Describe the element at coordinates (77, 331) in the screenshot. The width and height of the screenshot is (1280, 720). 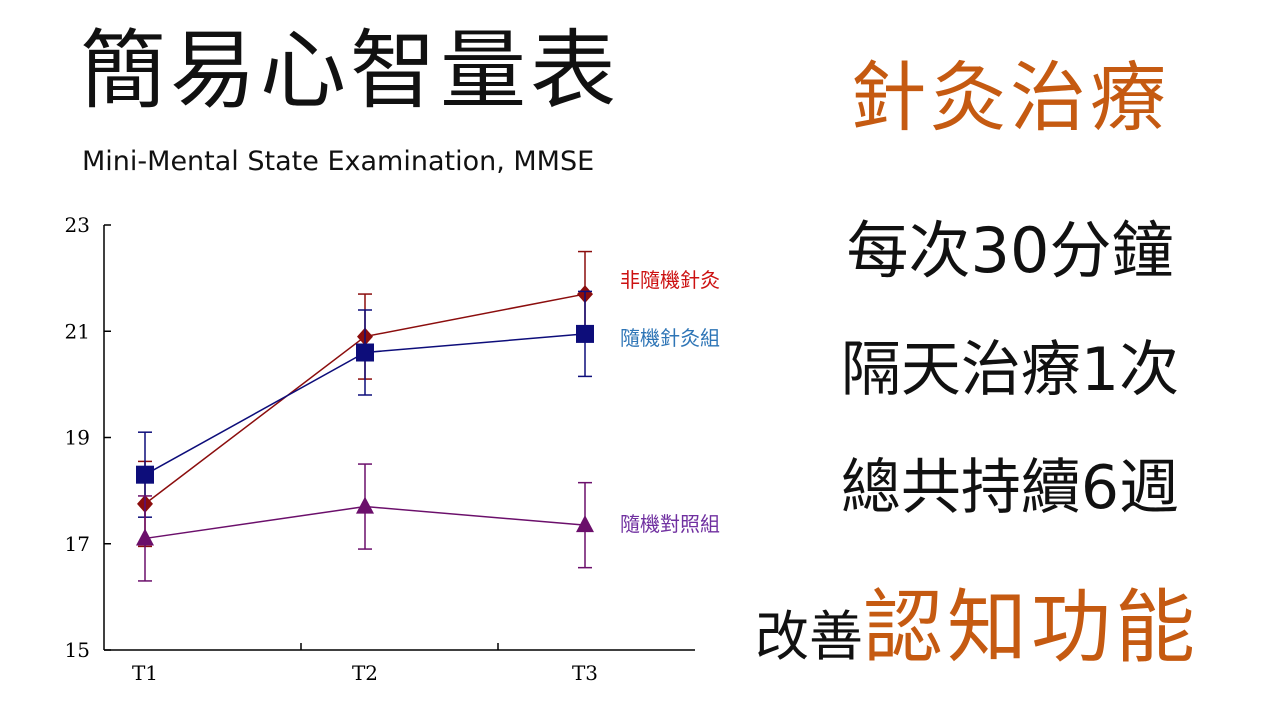
I see `y-tick-label: 21` at that location.